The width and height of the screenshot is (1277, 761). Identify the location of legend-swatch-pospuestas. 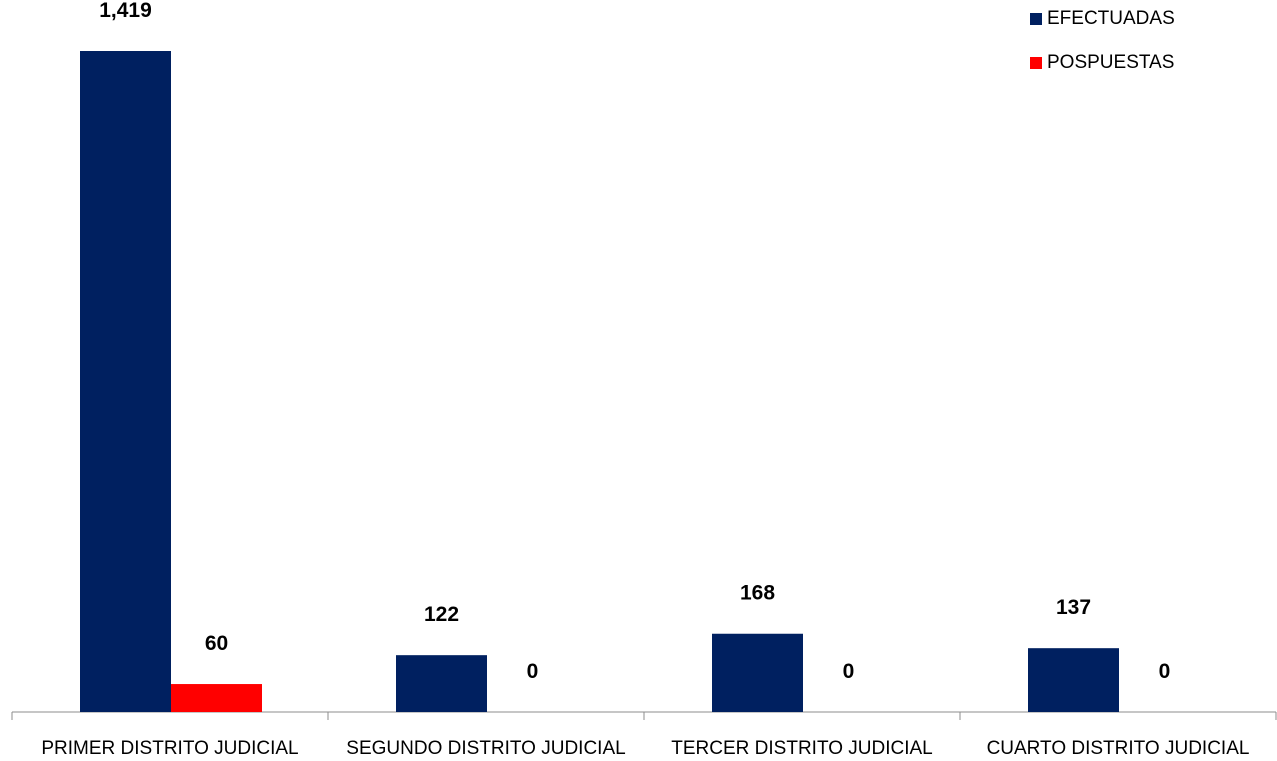
(1036, 63).